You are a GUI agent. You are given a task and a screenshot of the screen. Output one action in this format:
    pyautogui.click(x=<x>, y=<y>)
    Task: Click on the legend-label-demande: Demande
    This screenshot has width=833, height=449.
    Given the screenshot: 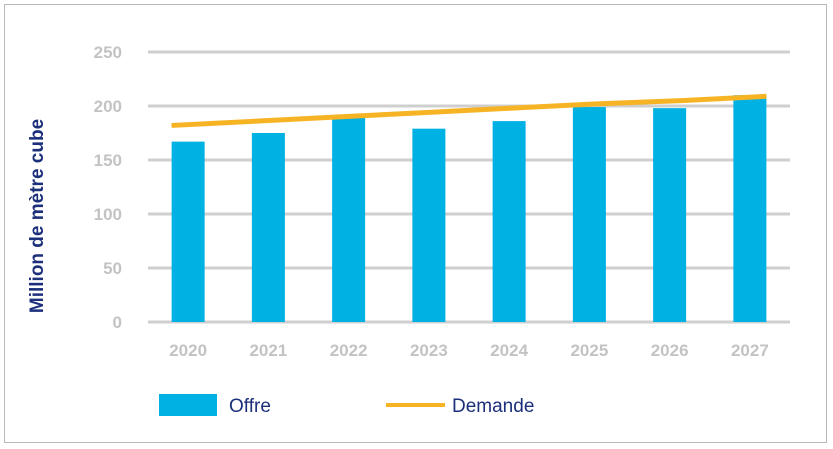 What is the action you would take?
    pyautogui.click(x=493, y=406)
    